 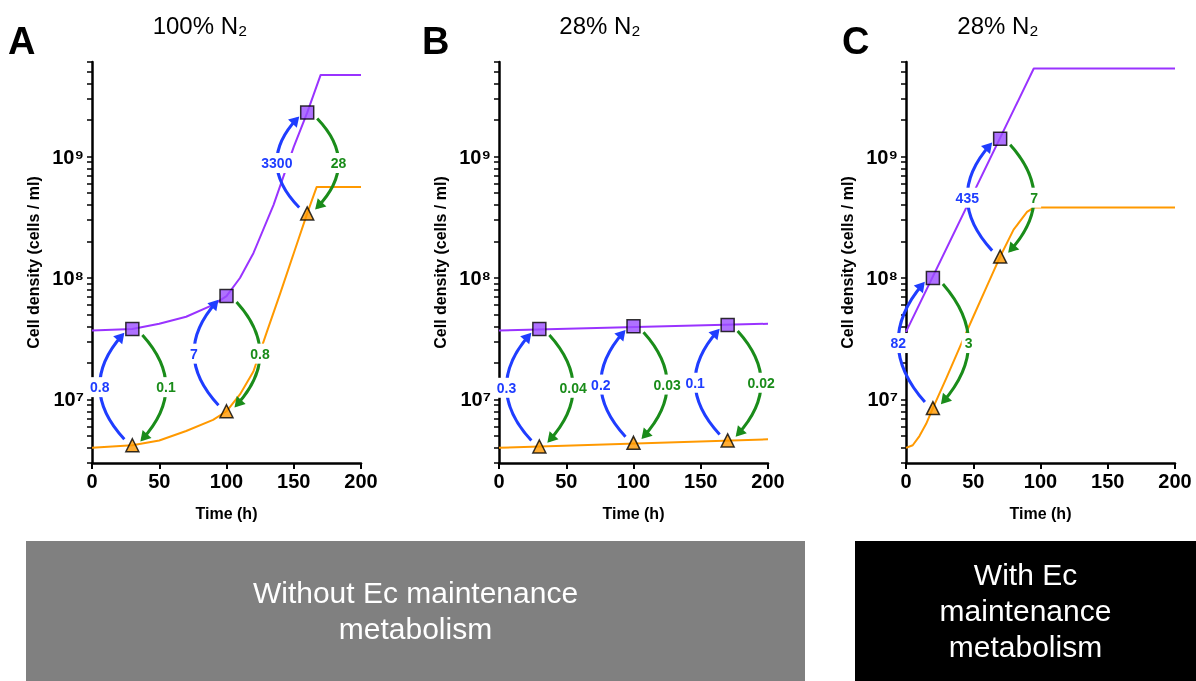 What do you see at coordinates (1025, 611) in the screenshot?
I see `caption-panel: With Ec maintenance metabolism` at bounding box center [1025, 611].